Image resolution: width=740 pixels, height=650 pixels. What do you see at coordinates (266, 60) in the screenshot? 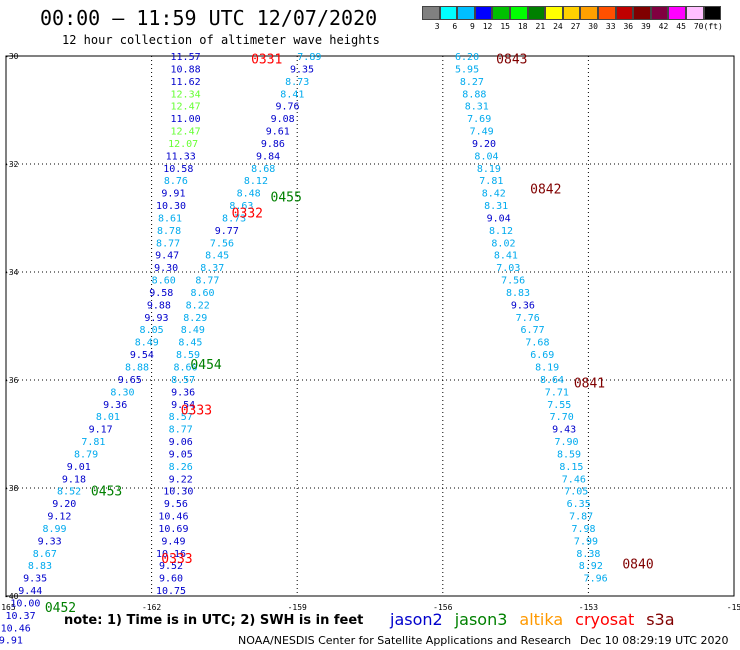
I see `pass-time-label: 0331` at bounding box center [266, 60].